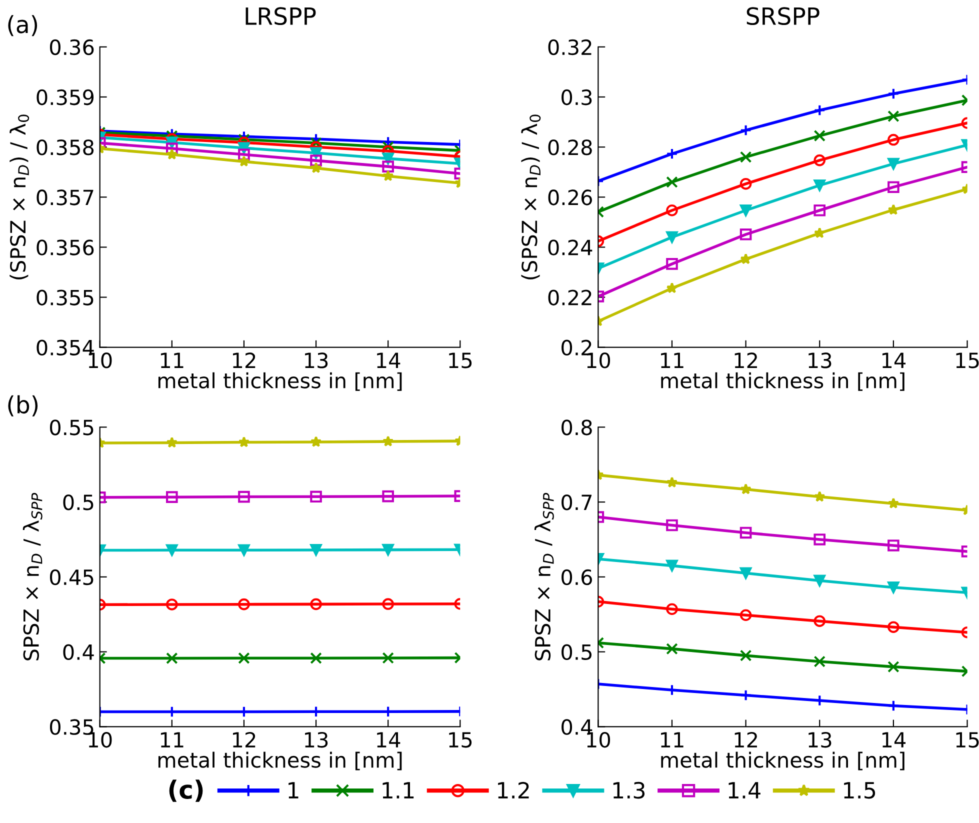 The width and height of the screenshot is (979, 823). What do you see at coordinates (513, 790) in the screenshot?
I see `legend-label: 1.2` at bounding box center [513, 790].